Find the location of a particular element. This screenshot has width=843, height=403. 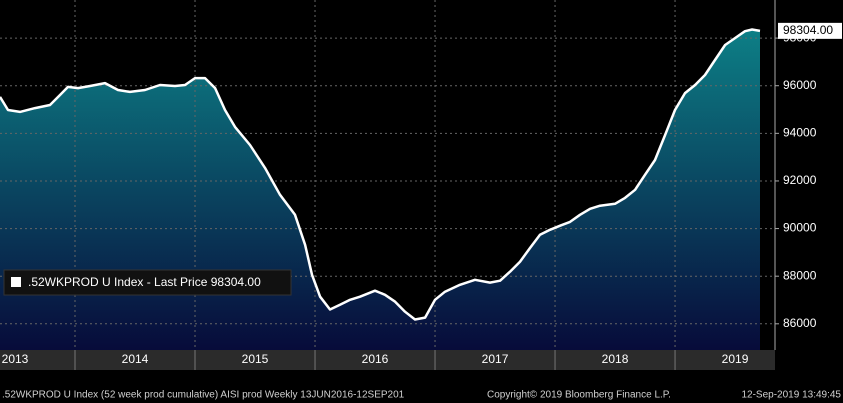

x-tick-label: 2014 is located at coordinates (135, 359).